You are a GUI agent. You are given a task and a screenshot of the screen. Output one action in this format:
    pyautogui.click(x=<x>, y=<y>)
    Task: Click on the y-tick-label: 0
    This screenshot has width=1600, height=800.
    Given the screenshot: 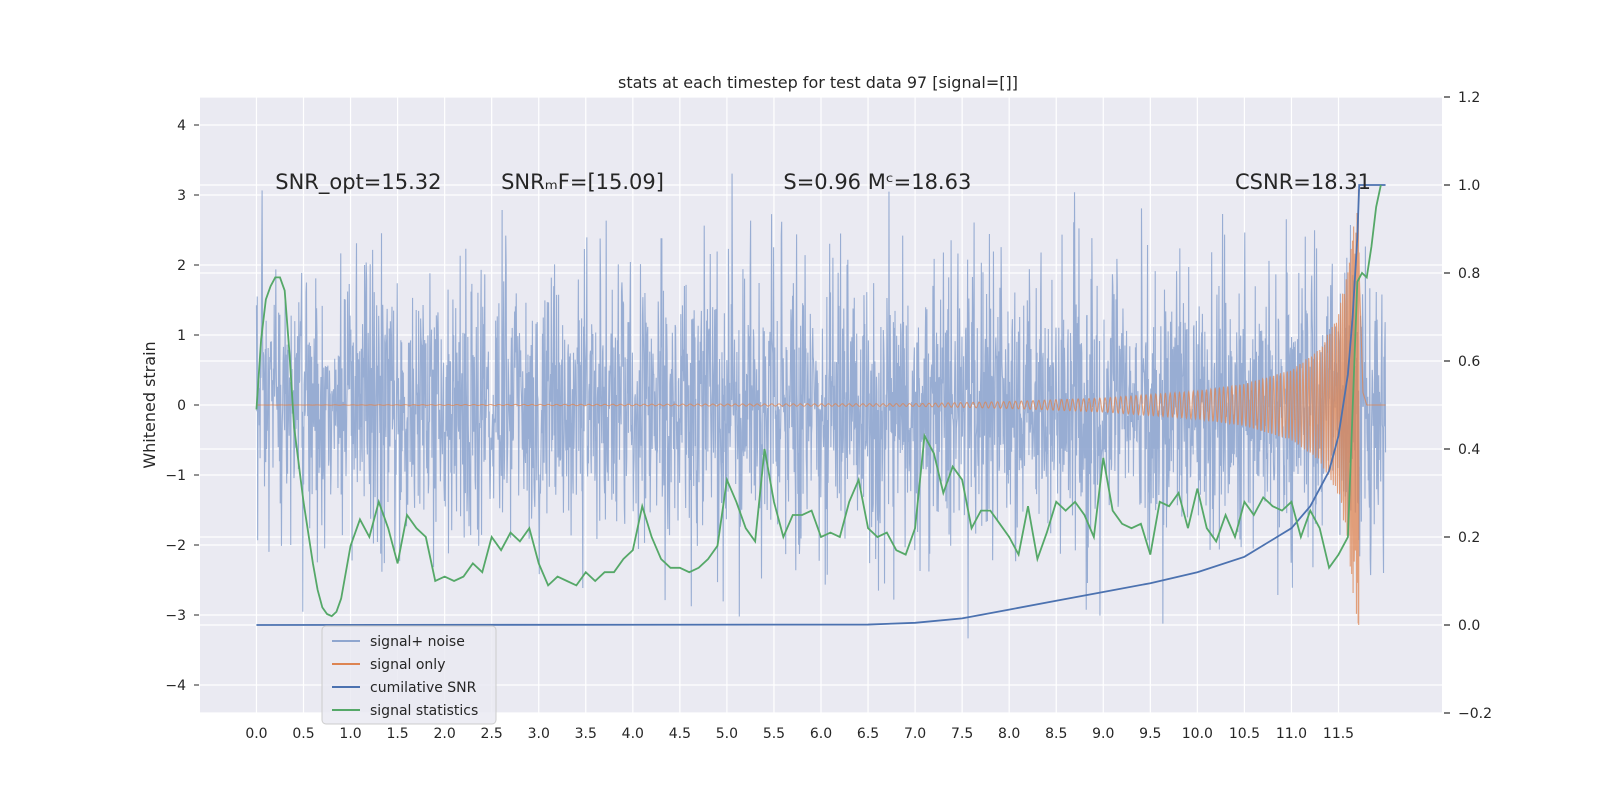 What is the action you would take?
    pyautogui.click(x=181, y=406)
    